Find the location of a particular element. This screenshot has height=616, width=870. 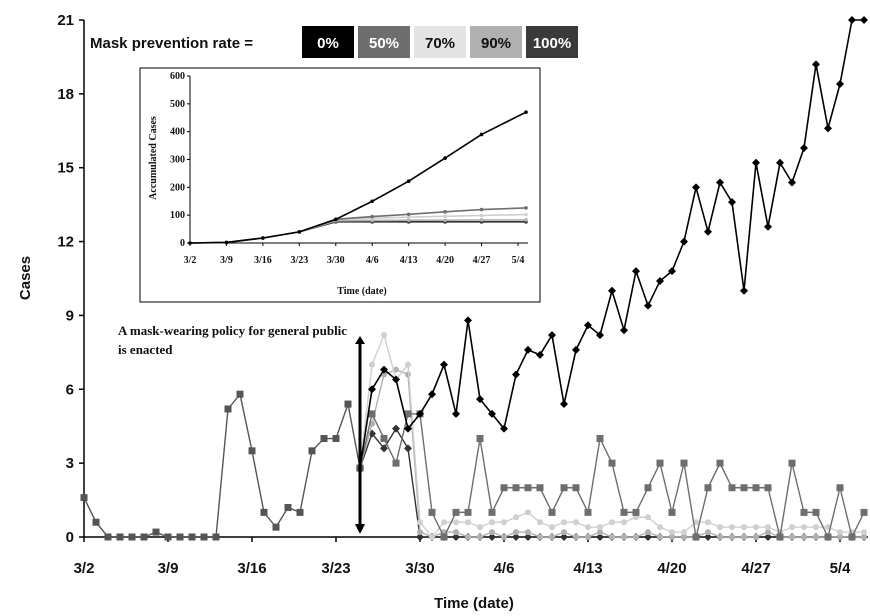

inset-series-line is located at coordinates (358, 177).